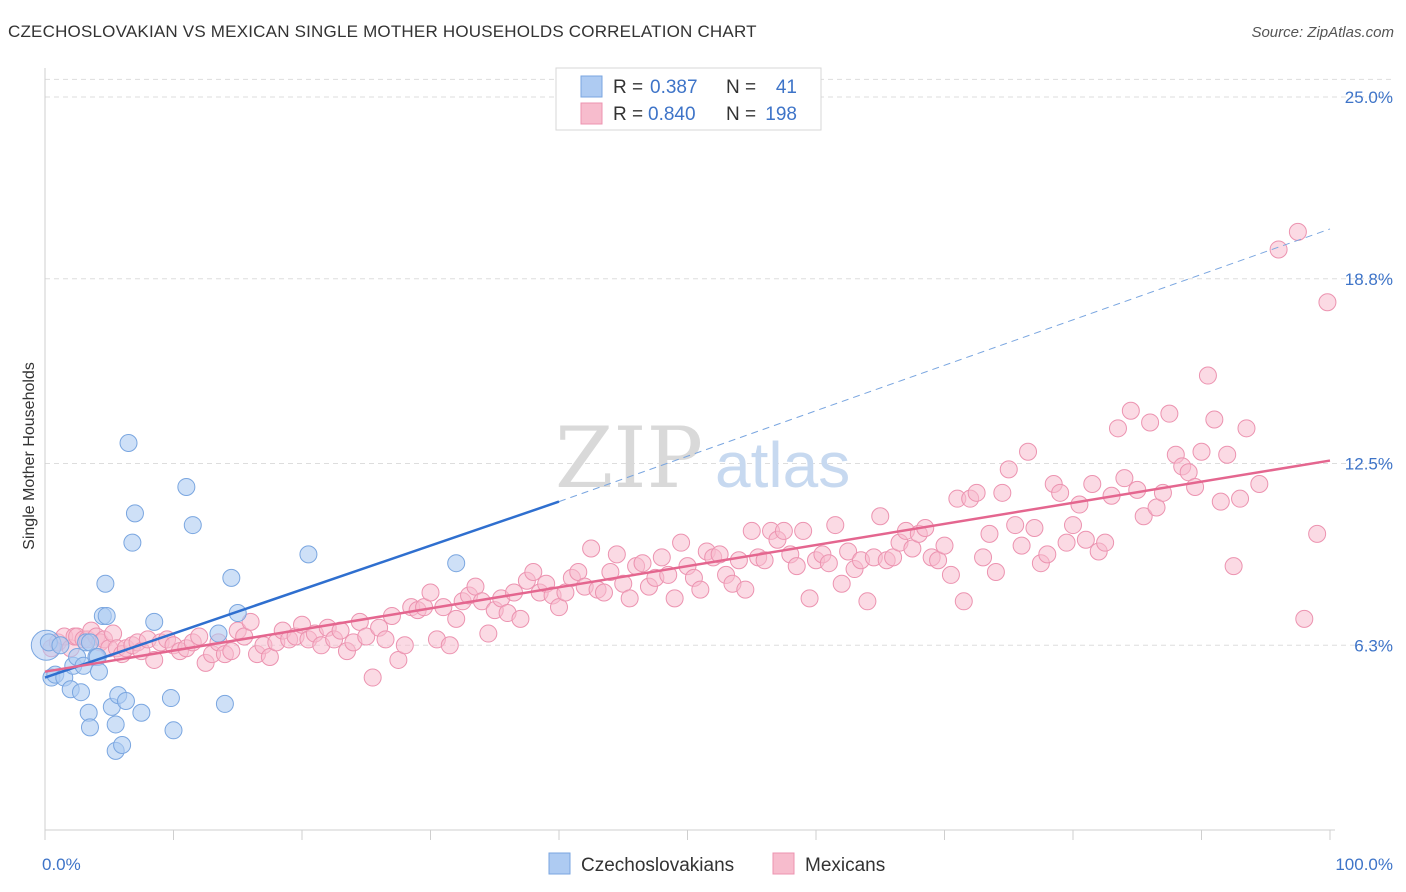 The height and width of the screenshot is (892, 1406). I want to click on legend-swatch-mexicans, so click(591, 113).